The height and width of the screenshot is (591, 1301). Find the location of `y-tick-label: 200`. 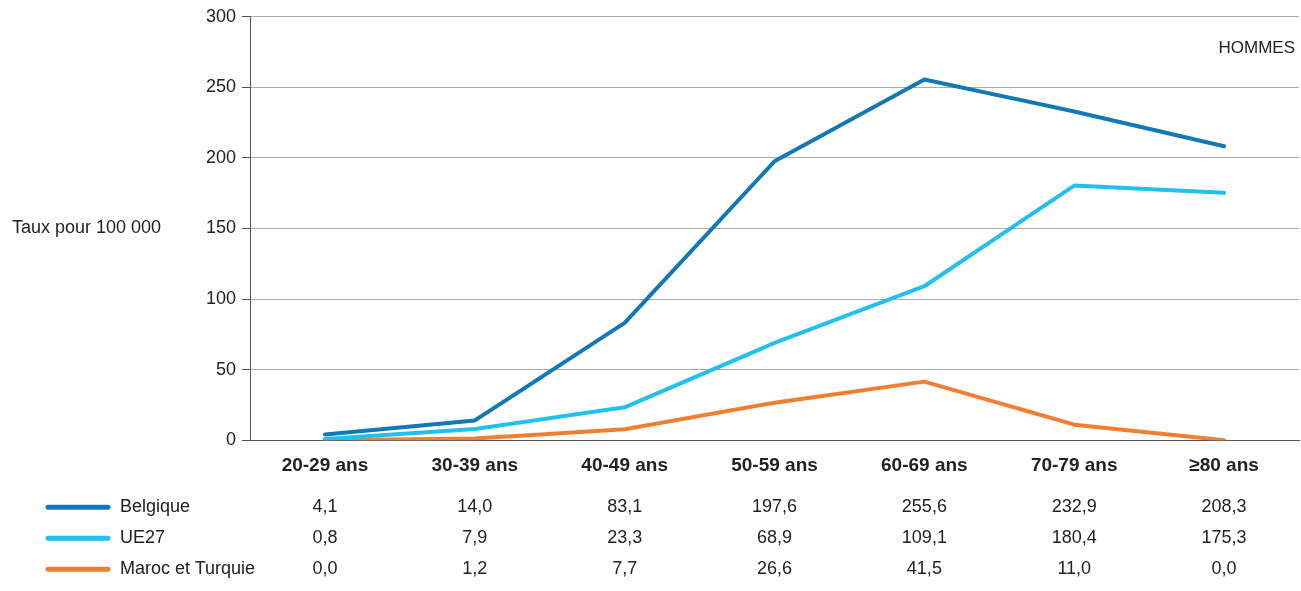

y-tick-label: 200 is located at coordinates (221, 156).